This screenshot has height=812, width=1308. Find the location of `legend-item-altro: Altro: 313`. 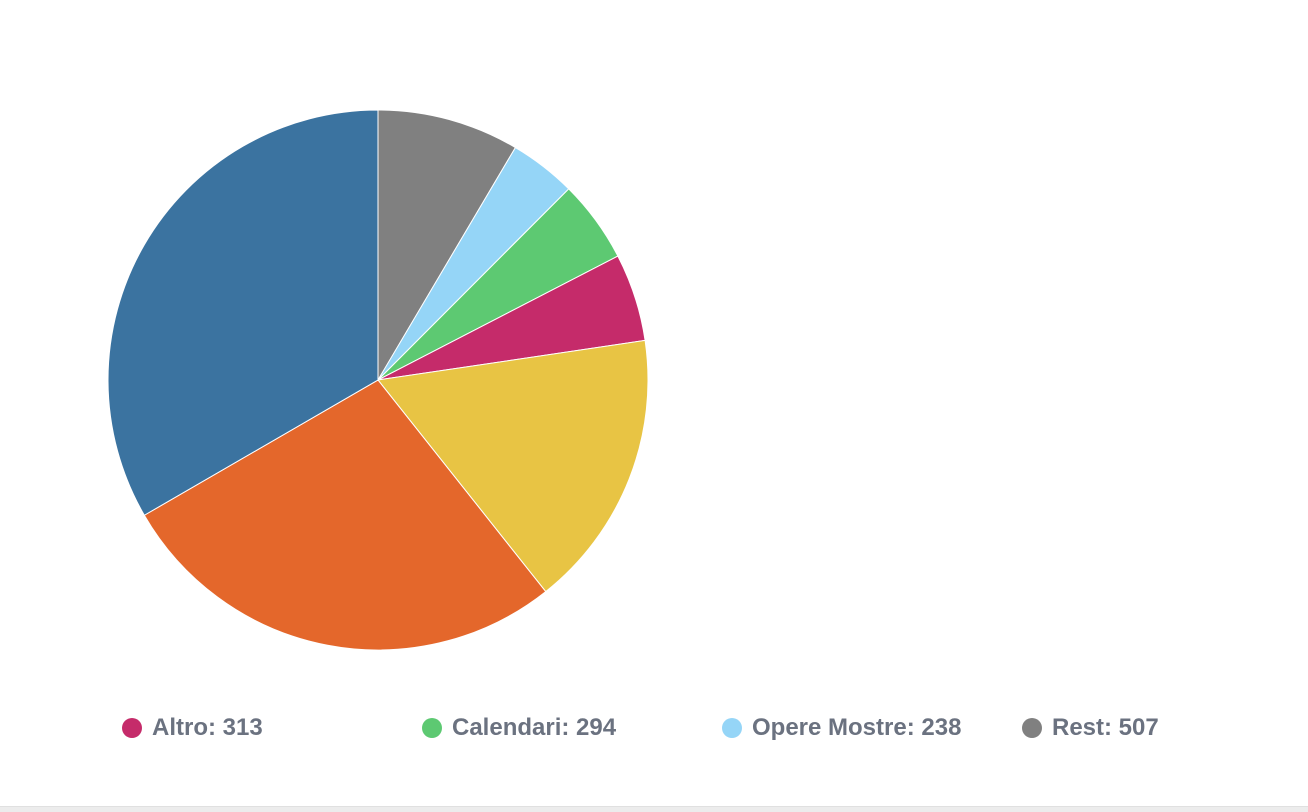

legend-item-altro: Altro: 313 is located at coordinates (192, 728).